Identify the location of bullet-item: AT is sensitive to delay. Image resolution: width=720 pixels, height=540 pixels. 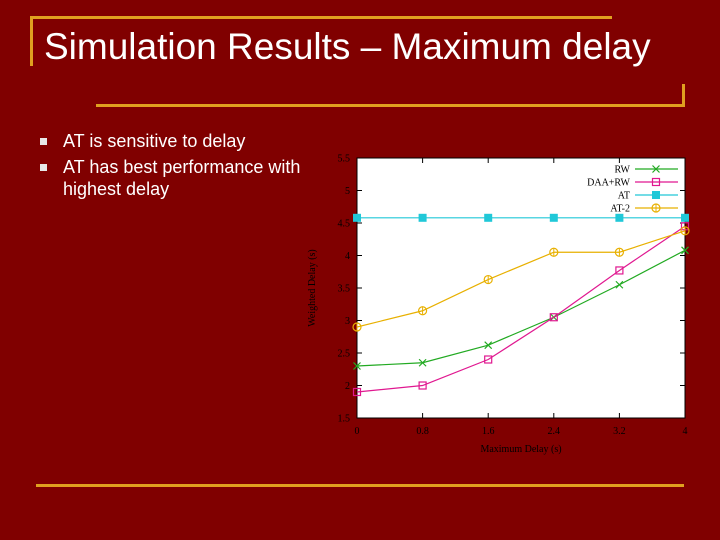
(175, 141).